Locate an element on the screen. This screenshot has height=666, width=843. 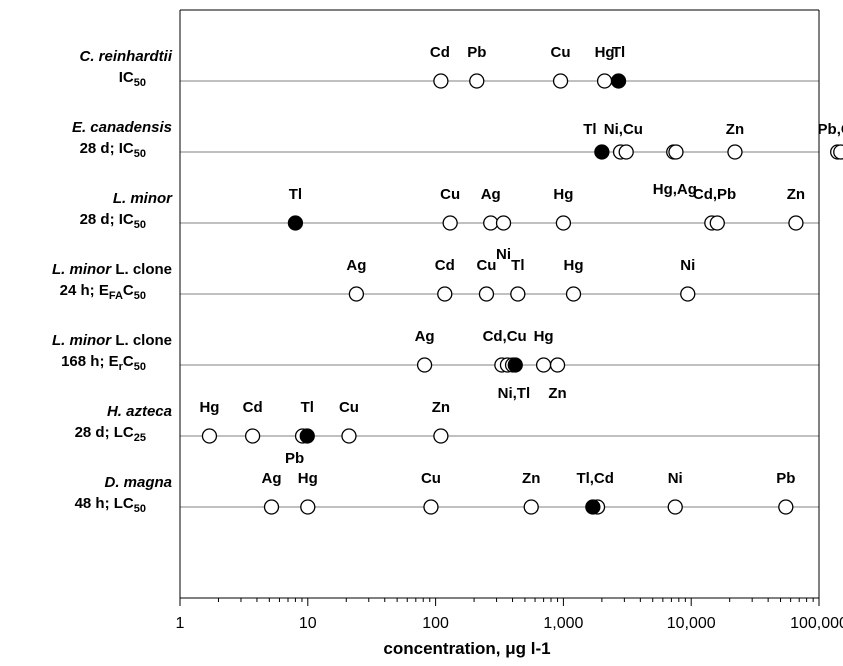
row-test-label: 168 h; ErC50 is located at coordinates (103, 363).